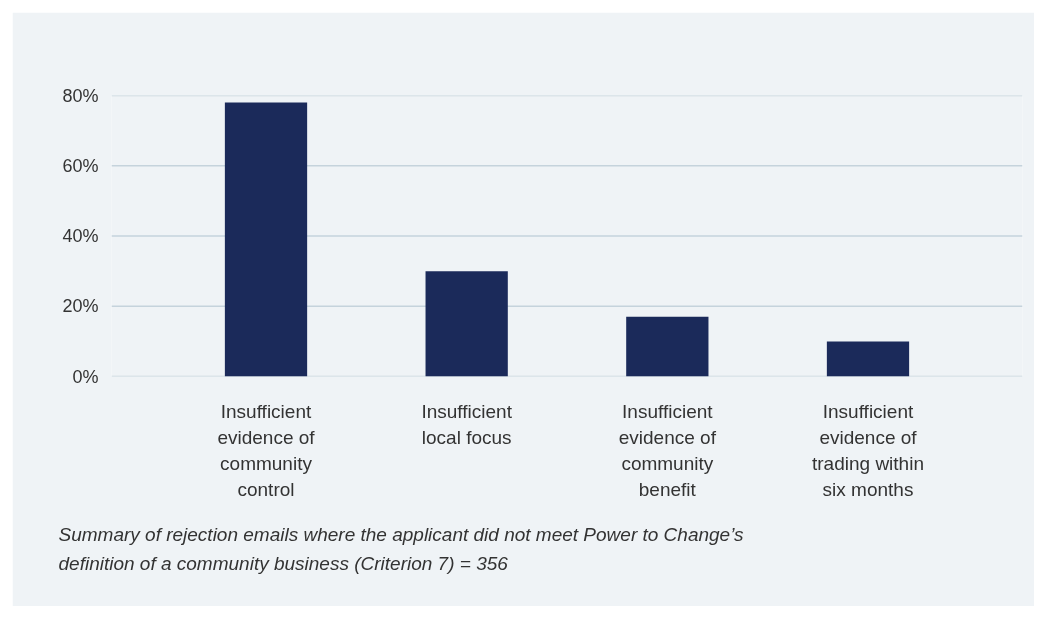 This screenshot has height=619, width=1046. What do you see at coordinates (80, 165) in the screenshot?
I see `y-tick-label: 60%` at bounding box center [80, 165].